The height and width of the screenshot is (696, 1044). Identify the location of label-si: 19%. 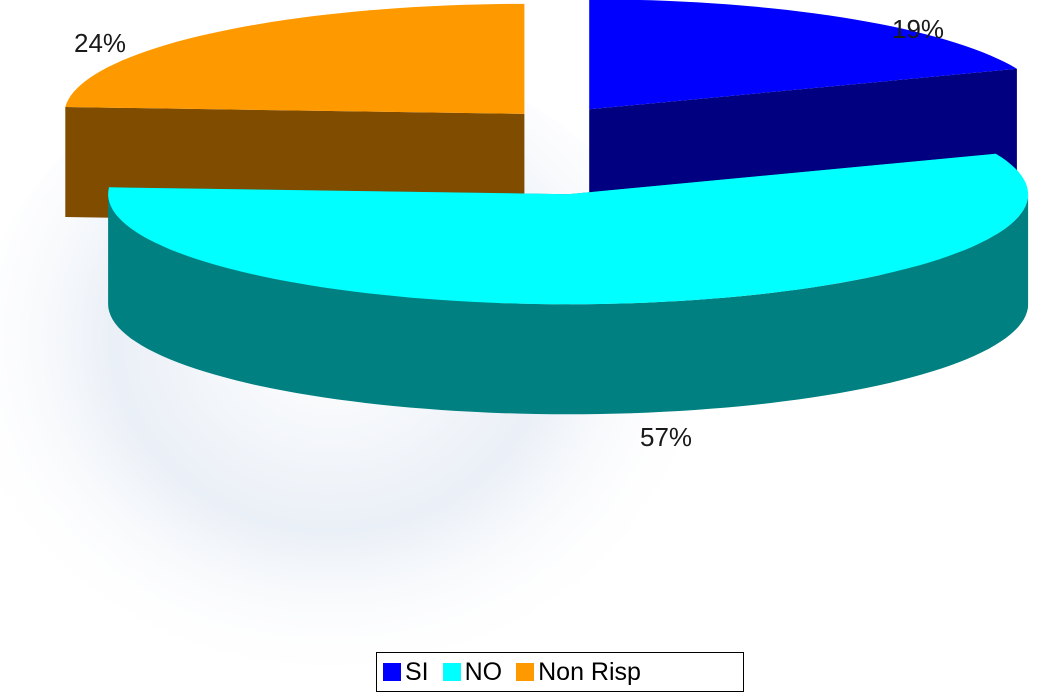
(918, 29).